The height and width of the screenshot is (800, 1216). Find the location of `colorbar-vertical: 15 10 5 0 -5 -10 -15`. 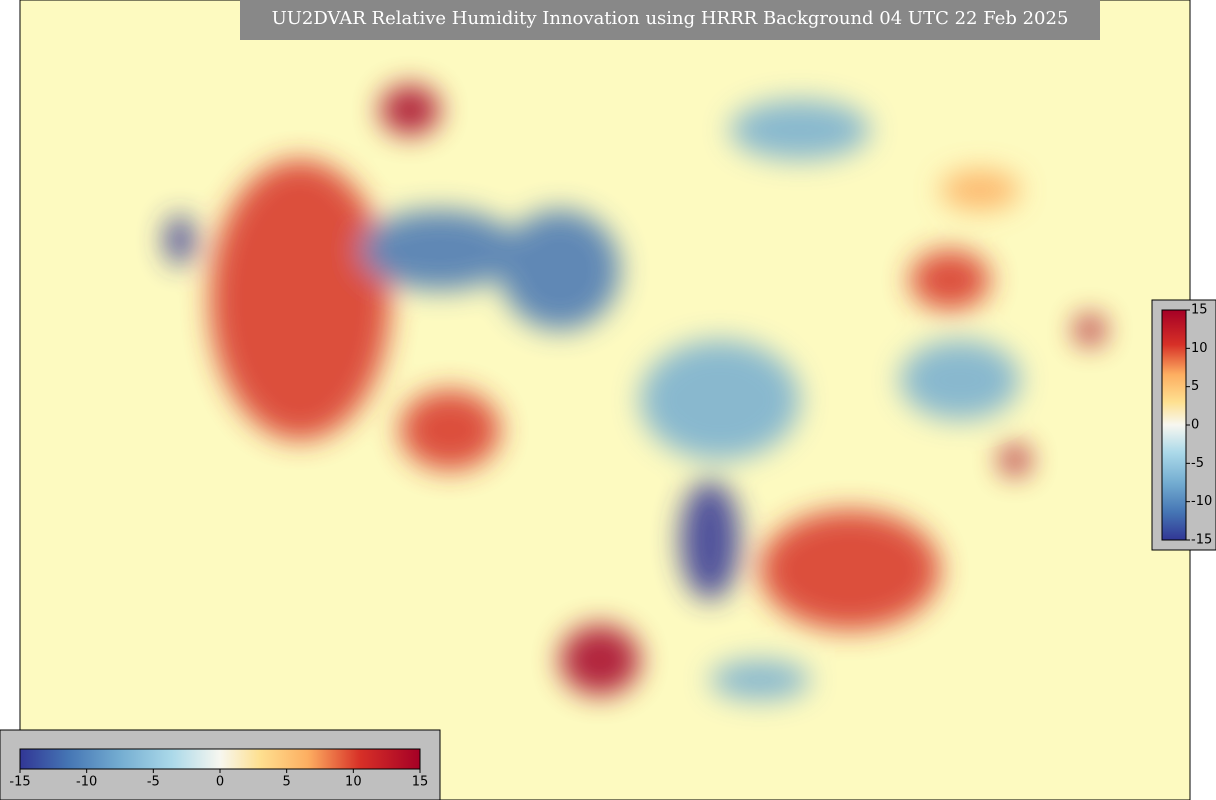

colorbar-vertical: 15 10 5 0 -5 -10 -15 is located at coordinates (1183, 425).